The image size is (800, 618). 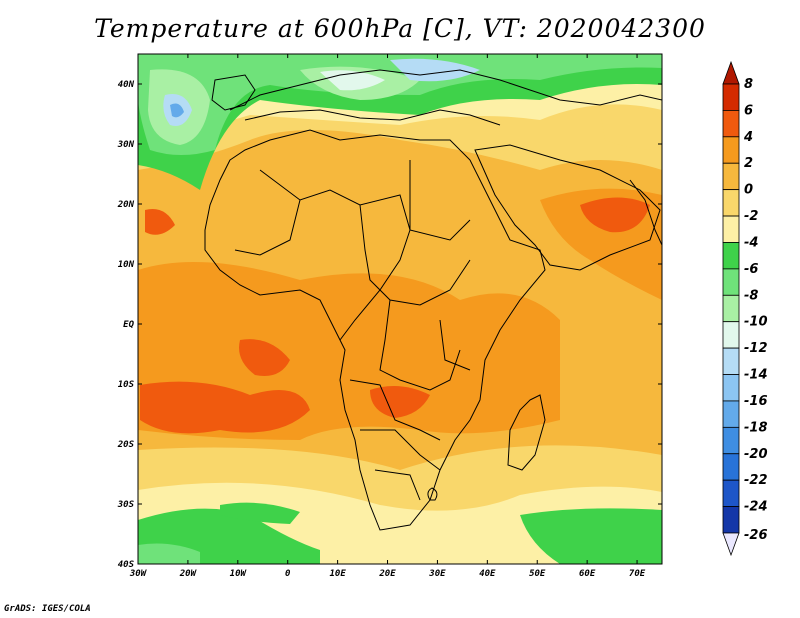 I want to click on lat-tick-label: EQ, so click(x=128, y=325).